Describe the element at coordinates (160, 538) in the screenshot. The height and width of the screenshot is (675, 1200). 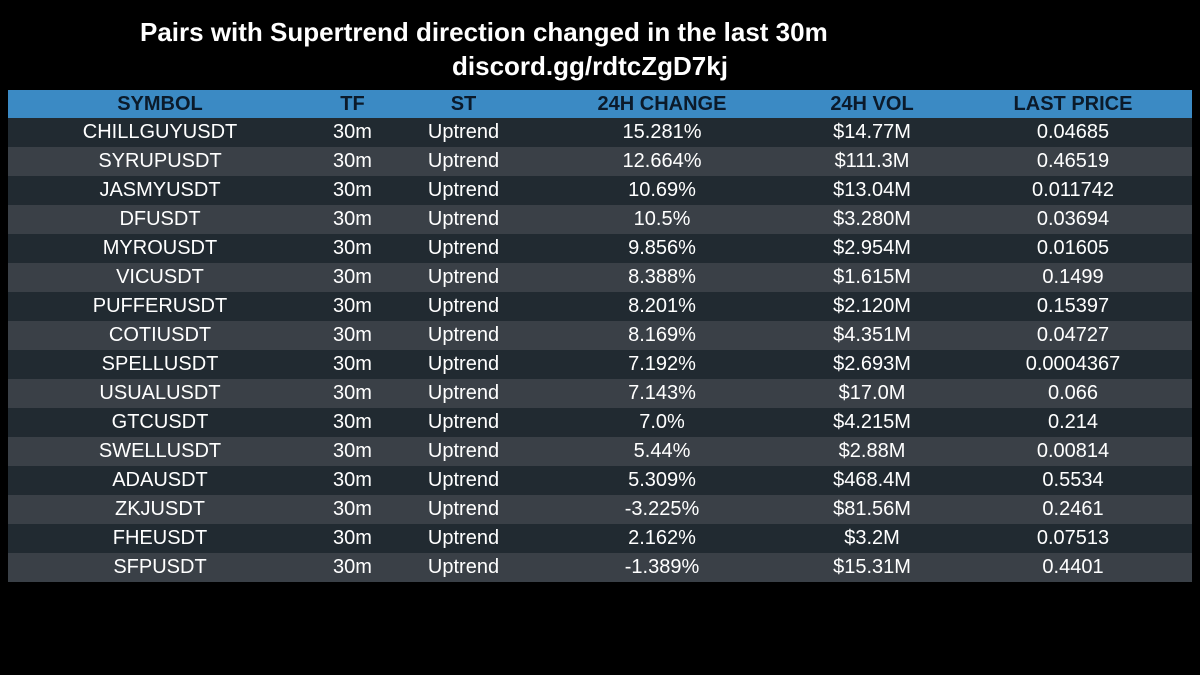
I see `symbol-cell: FHEUSDT` at that location.